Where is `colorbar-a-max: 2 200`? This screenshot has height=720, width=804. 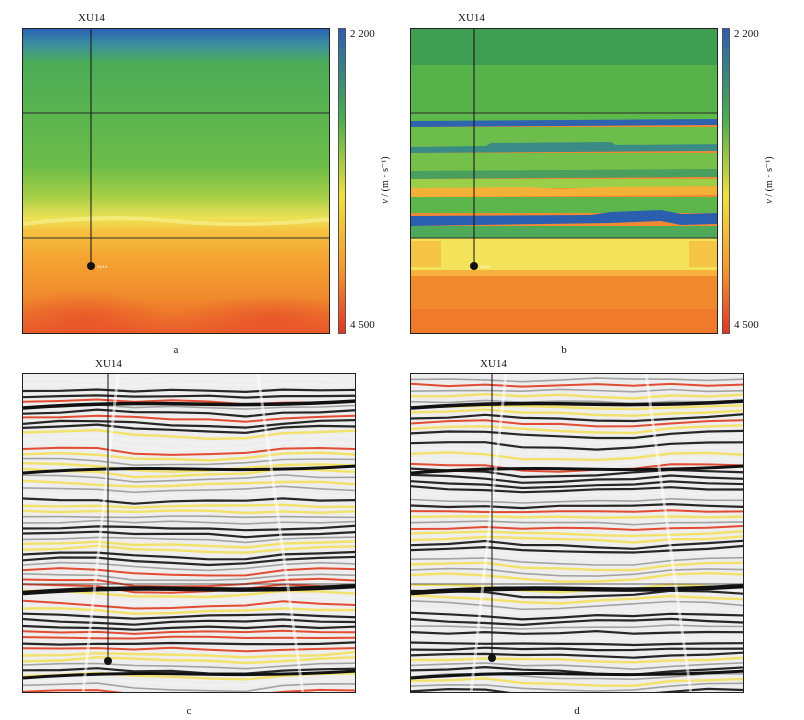
colorbar-a-max: 2 200 is located at coordinates (362, 34).